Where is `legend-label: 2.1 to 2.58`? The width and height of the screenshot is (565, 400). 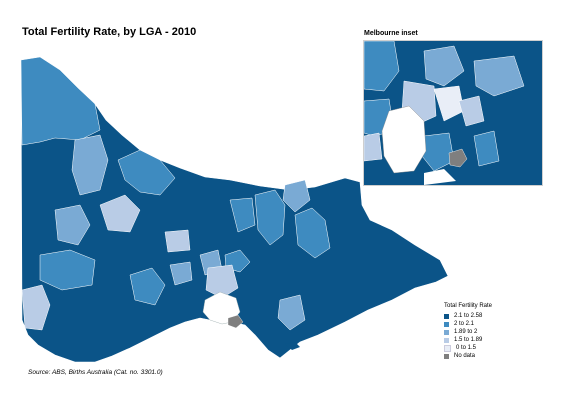
legend-label: 2.1 to 2.58 is located at coordinates (468, 316).